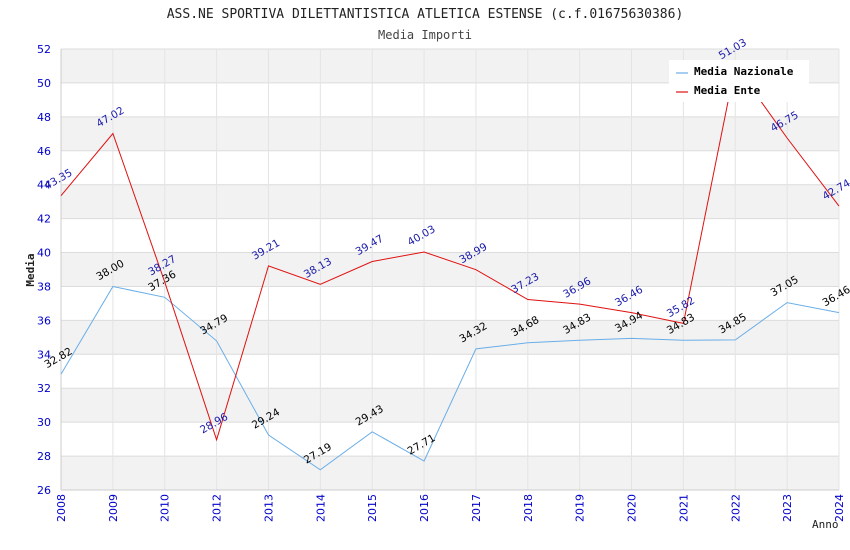 The height and width of the screenshot is (550, 850). I want to click on y-tick-label: 44, so click(44, 185).